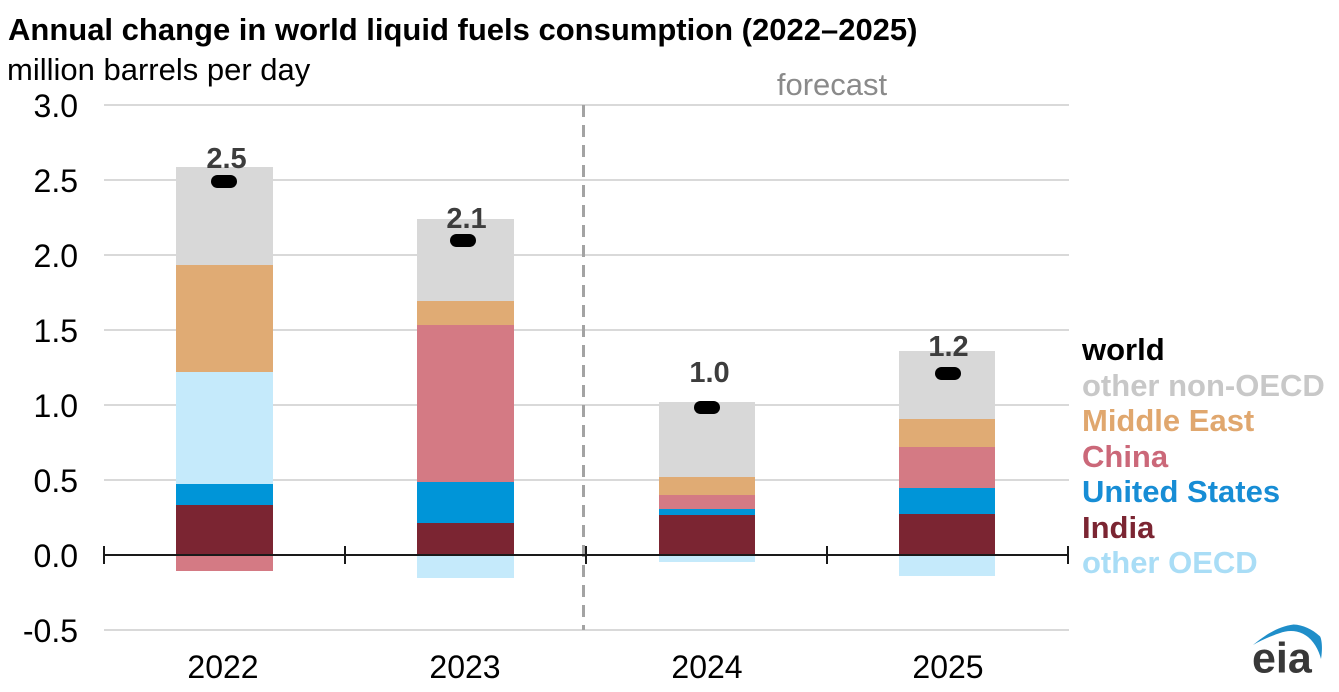 Image resolution: width=1339 pixels, height=692 pixels. What do you see at coordinates (1282, 659) in the screenshot?
I see `svg-text: eia` at bounding box center [1282, 659].